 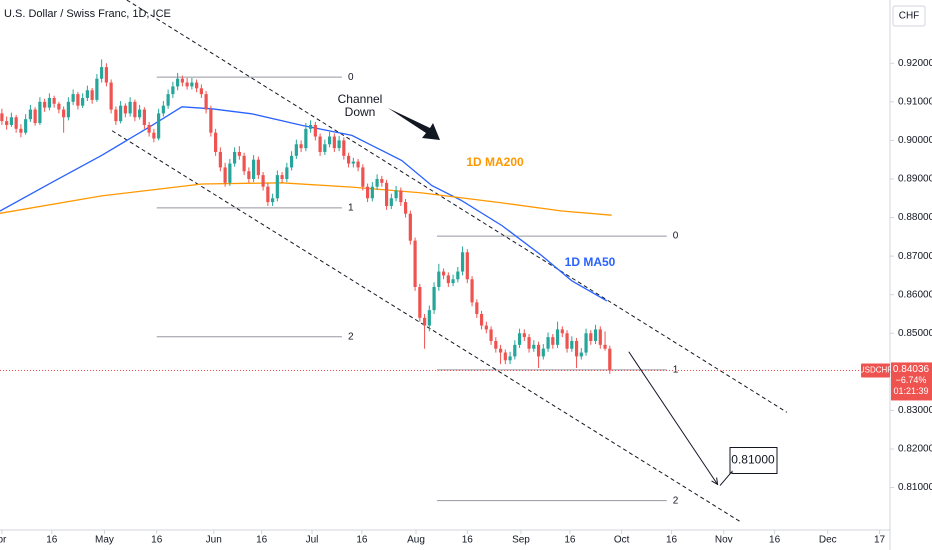 I want to click on projection-arrow, so click(x=673, y=418).